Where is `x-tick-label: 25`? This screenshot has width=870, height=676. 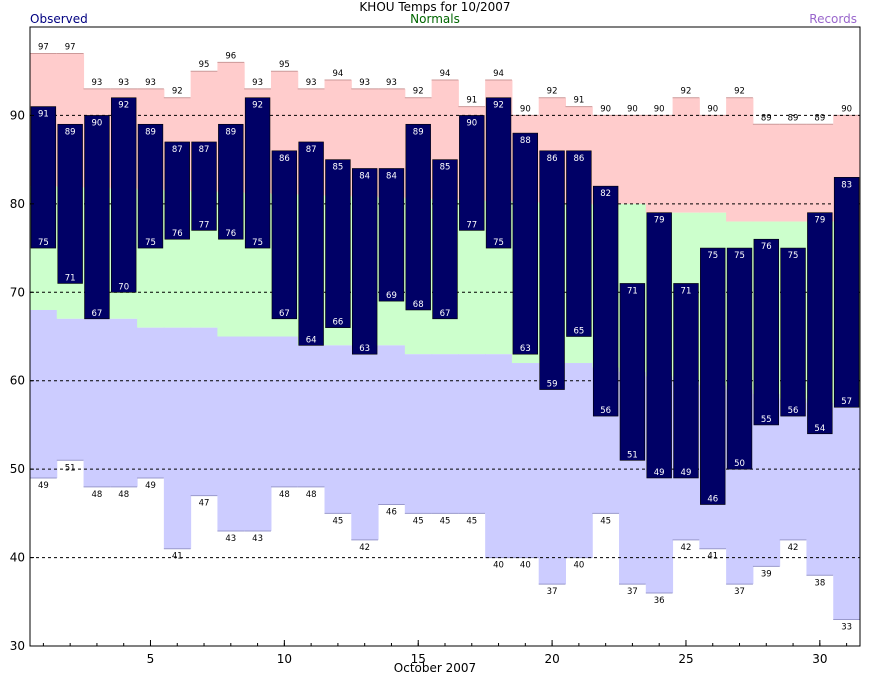
x-tick-label: 25 is located at coordinates (685, 659).